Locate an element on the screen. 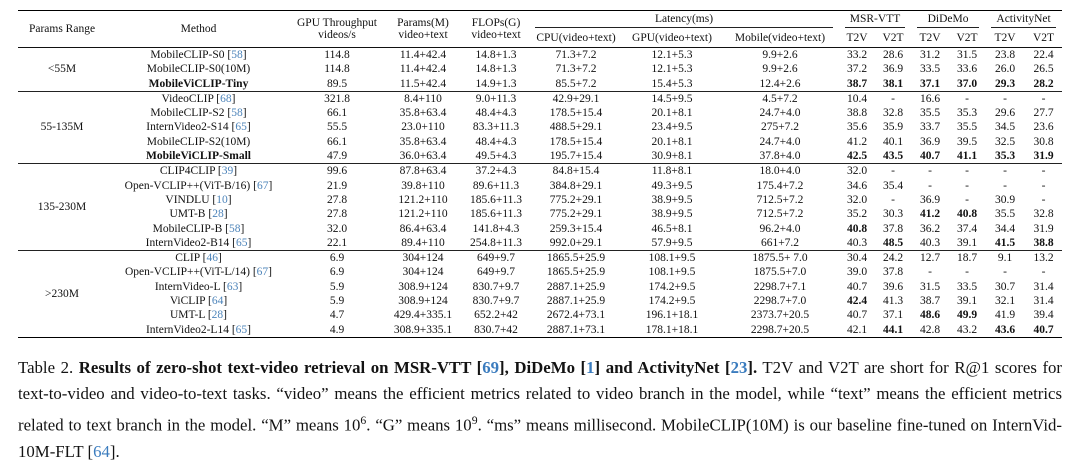 The width and height of the screenshot is (1080, 468). metric-cell: 830.7+9.7 is located at coordinates (496, 286).